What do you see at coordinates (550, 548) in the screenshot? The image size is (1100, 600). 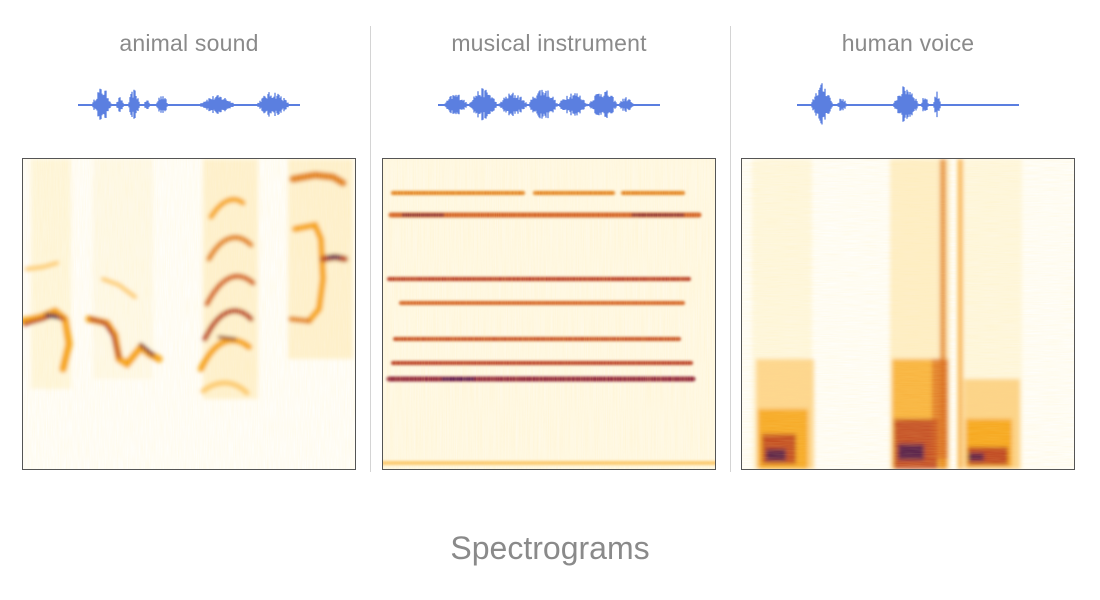 I see `figure-caption: Spectrograms` at bounding box center [550, 548].